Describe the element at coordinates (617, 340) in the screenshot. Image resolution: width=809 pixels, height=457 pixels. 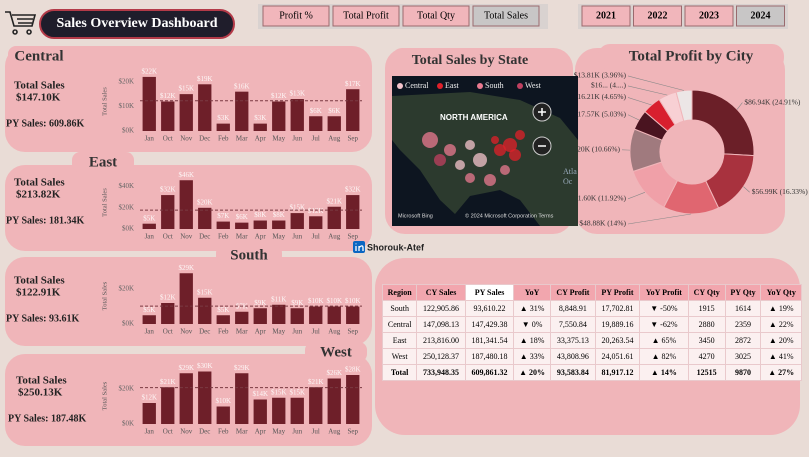
I see `table-cell: 20,263.54` at that location.